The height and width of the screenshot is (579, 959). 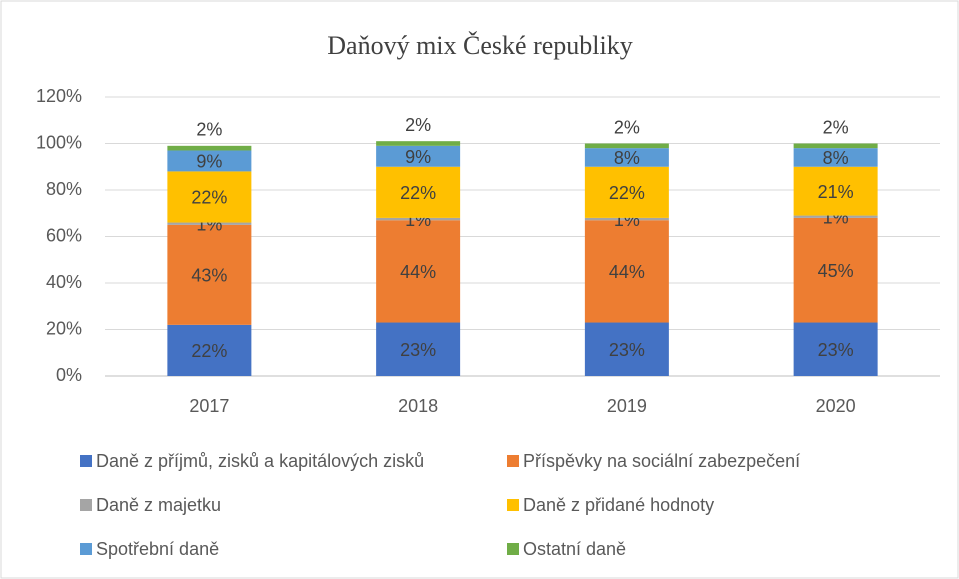 I want to click on y-tick-label: 40%, so click(x=64, y=282).